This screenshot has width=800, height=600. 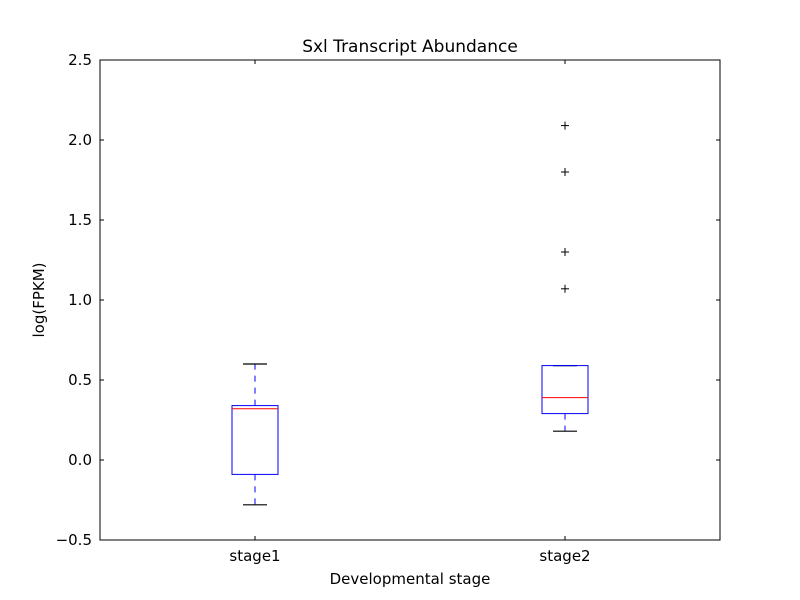 What do you see at coordinates (80, 140) in the screenshot?
I see `y-tick-label: 2.0` at bounding box center [80, 140].